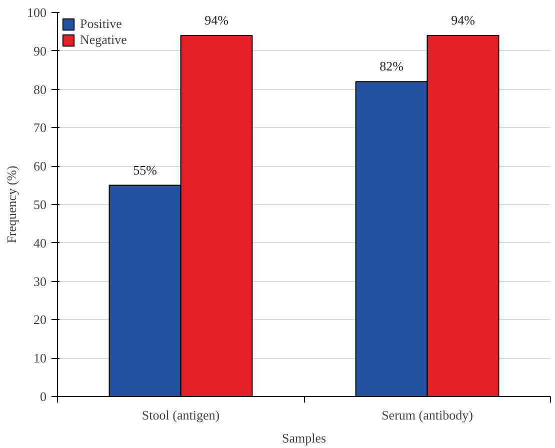  Describe the element at coordinates (11, 205) in the screenshot. I see `y-axis-title: Frequency (%)` at that location.